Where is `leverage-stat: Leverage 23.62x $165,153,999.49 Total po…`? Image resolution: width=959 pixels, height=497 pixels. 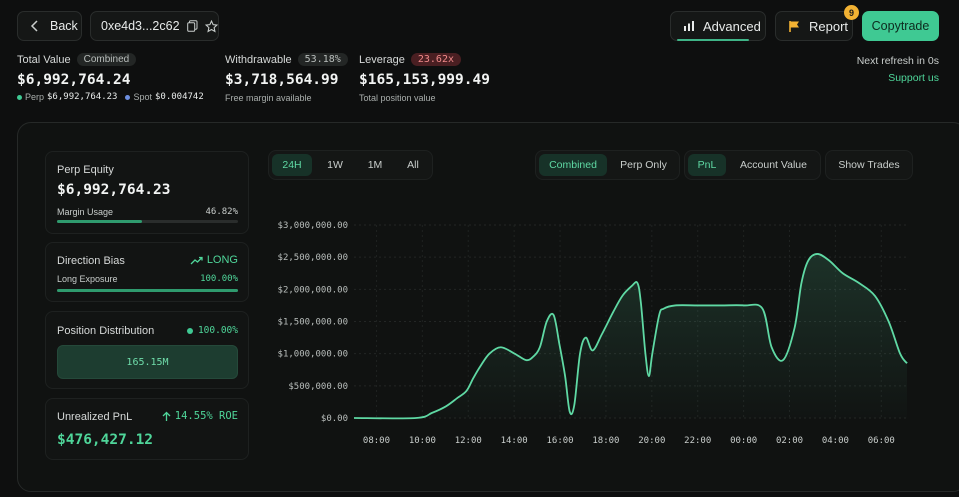 leverage-stat: Leverage 23.62x $165,153,999.49 Total po… is located at coordinates (434, 78).